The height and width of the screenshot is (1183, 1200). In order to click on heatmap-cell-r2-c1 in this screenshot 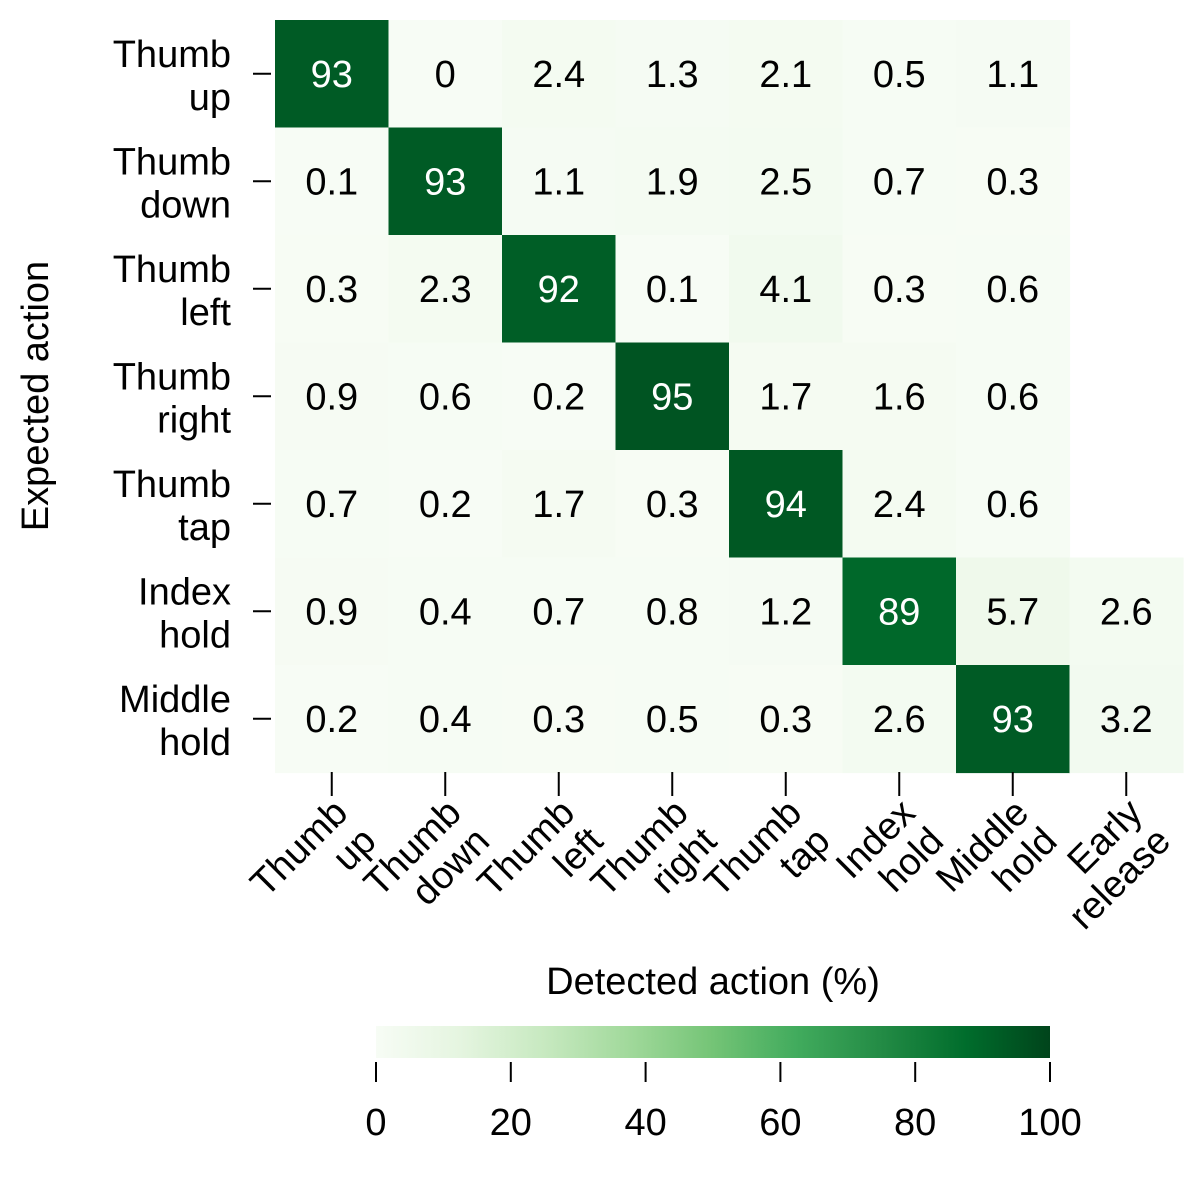, I will do `click(332, 181)`.